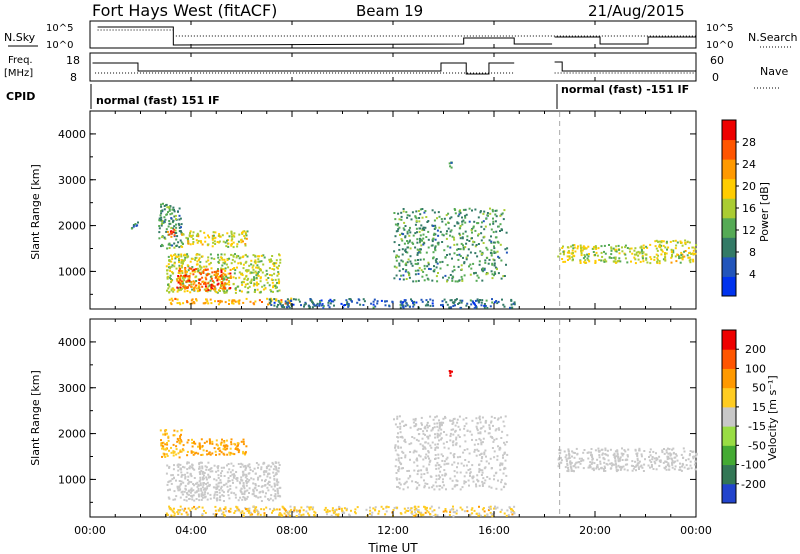 The image size is (800, 554). I want to click on x-tick-label: 20:00, so click(595, 530).